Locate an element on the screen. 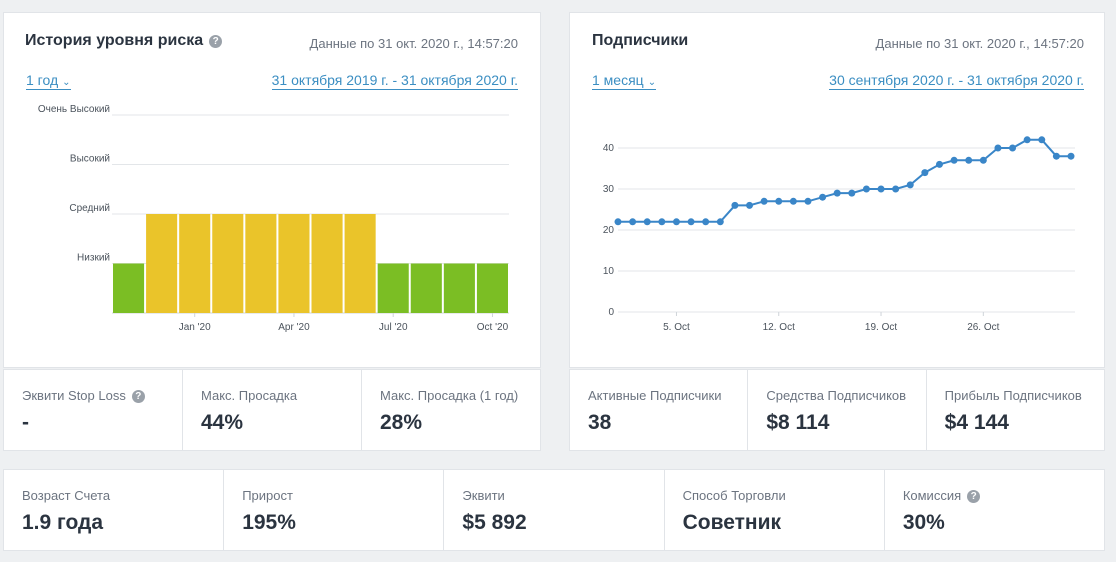 The image size is (1116, 562). stat-max-drawdown: Макс. Просадка 44% is located at coordinates (272, 410).